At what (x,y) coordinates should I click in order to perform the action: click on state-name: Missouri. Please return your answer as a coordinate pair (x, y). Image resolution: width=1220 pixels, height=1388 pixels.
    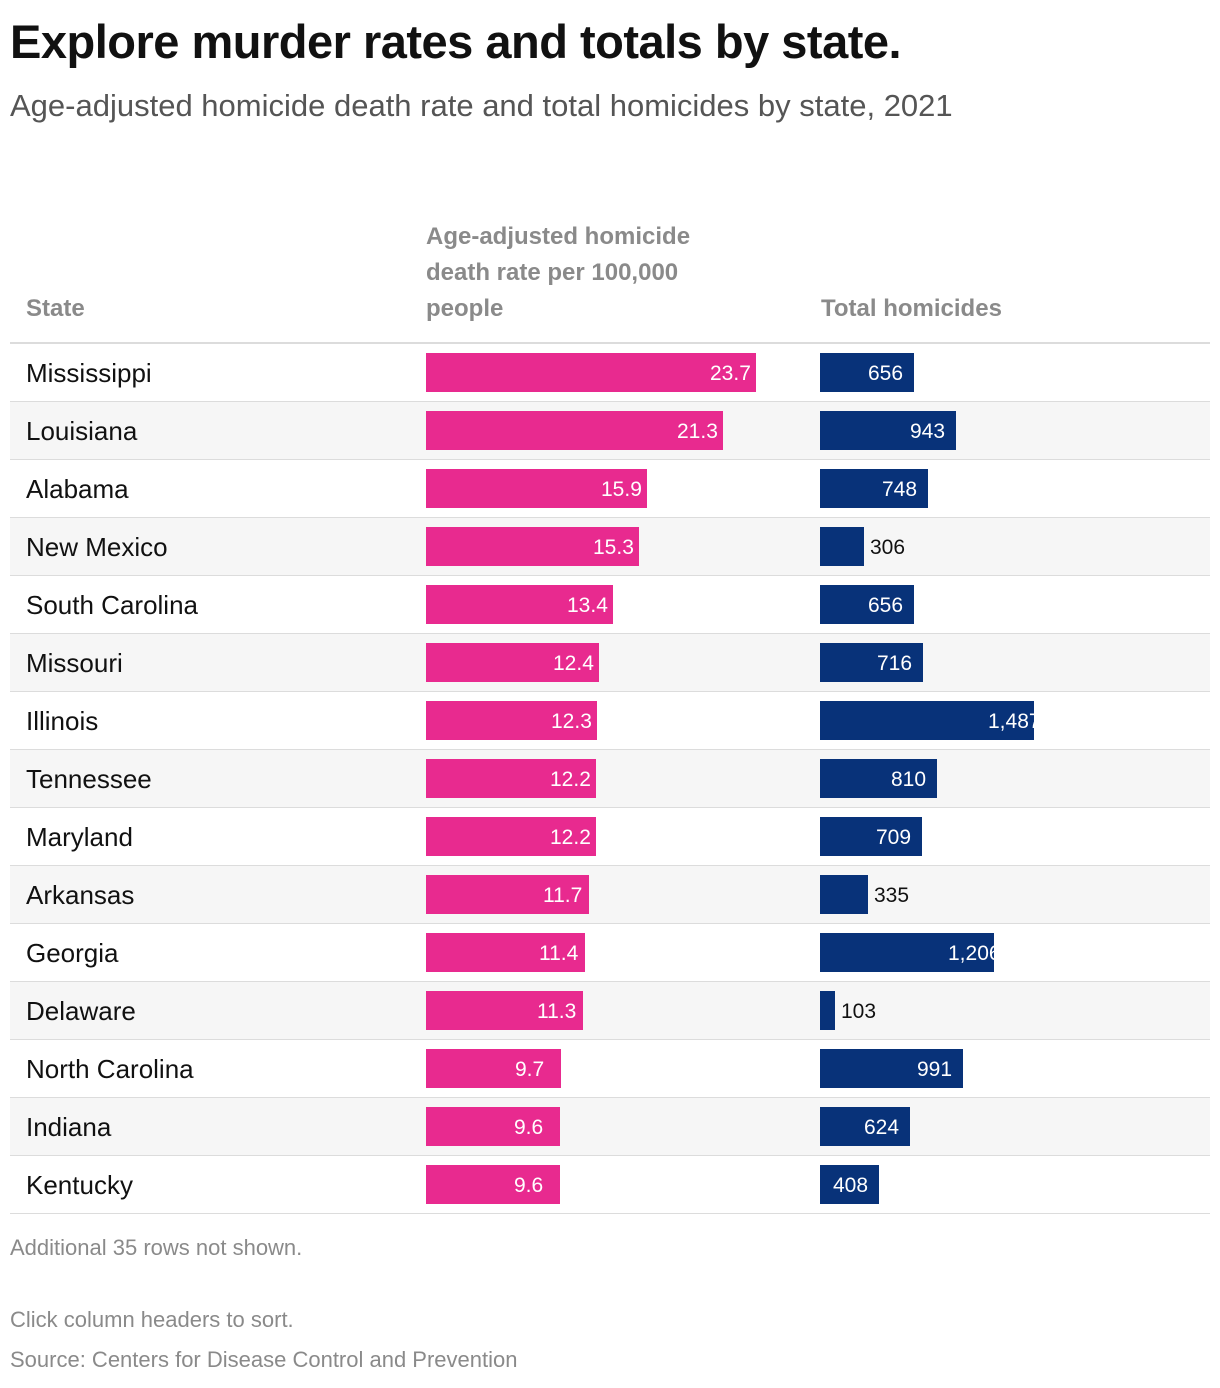
    Looking at the image, I should click on (74, 663).